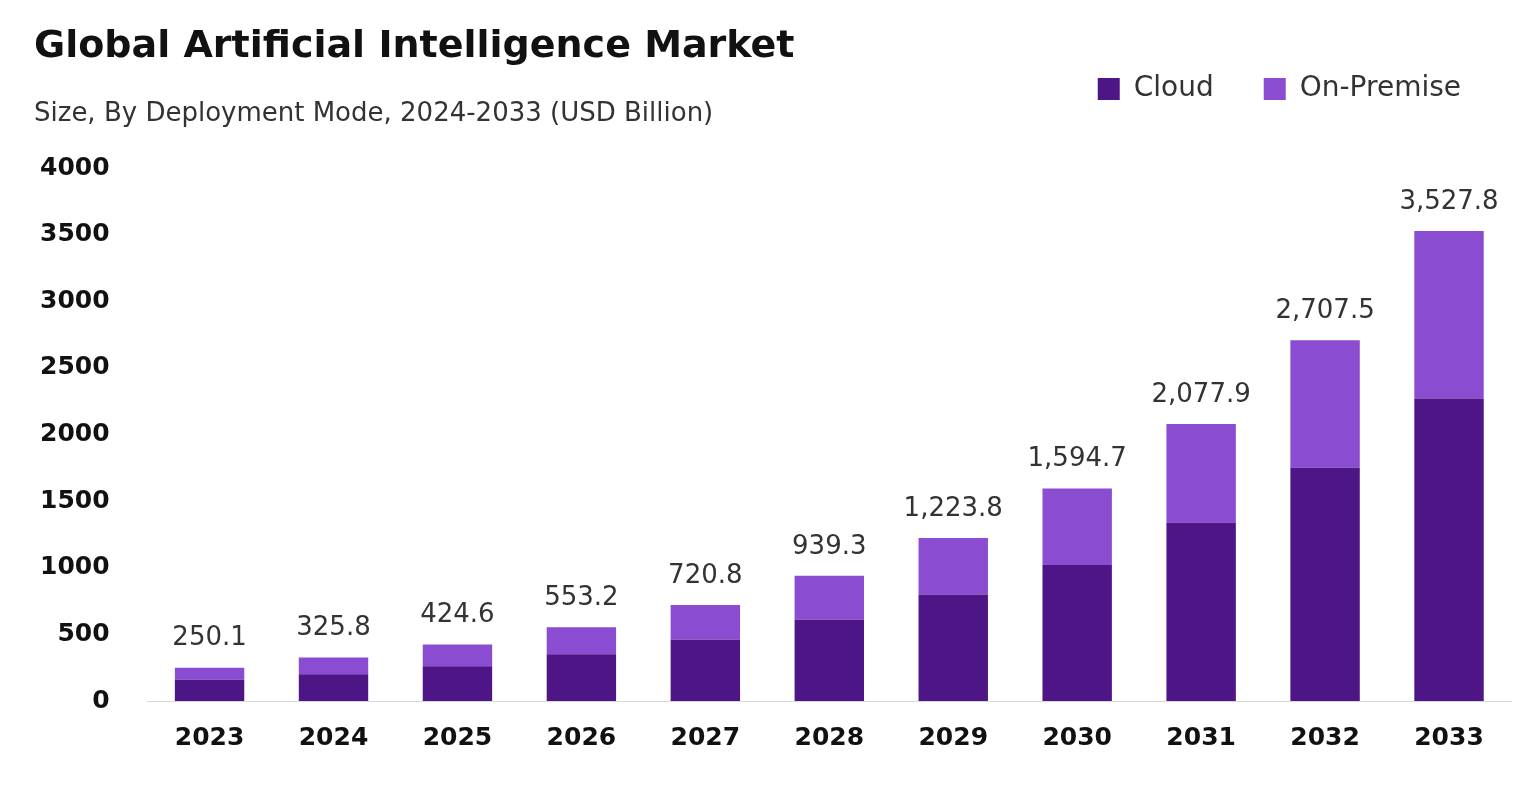 The image size is (1531, 785). I want to click on x-tick-label: 2024, so click(333, 736).